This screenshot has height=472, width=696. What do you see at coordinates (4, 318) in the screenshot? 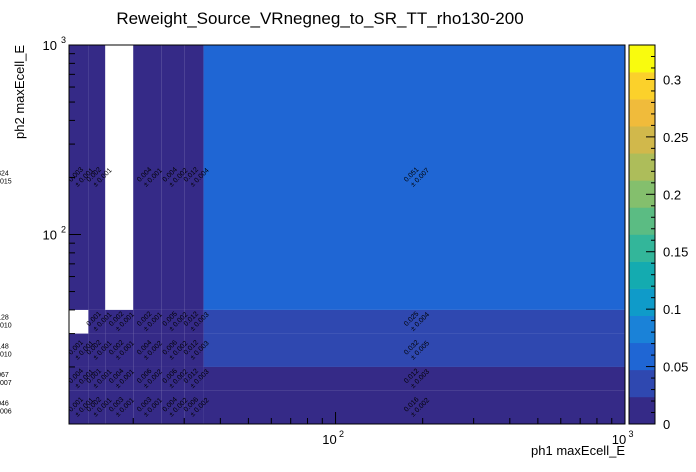
I see `cell-value-label: 0.128` at bounding box center [4, 318].